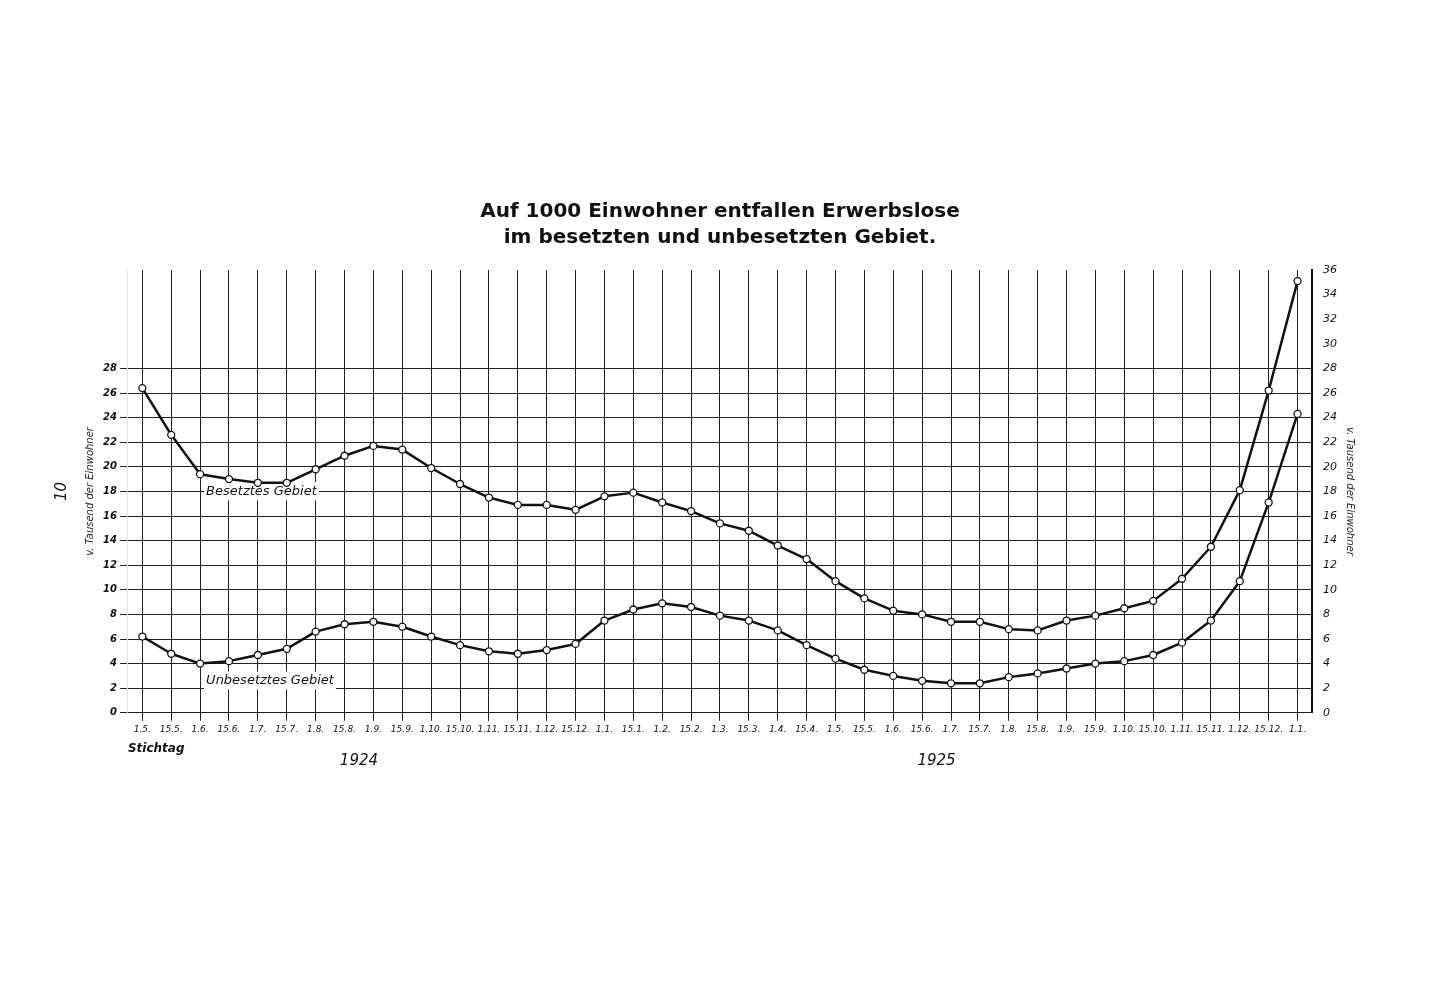 Image resolution: width=1434 pixels, height=1000 pixels. I want to click on x-tick-label: 1.3., so click(720, 728).